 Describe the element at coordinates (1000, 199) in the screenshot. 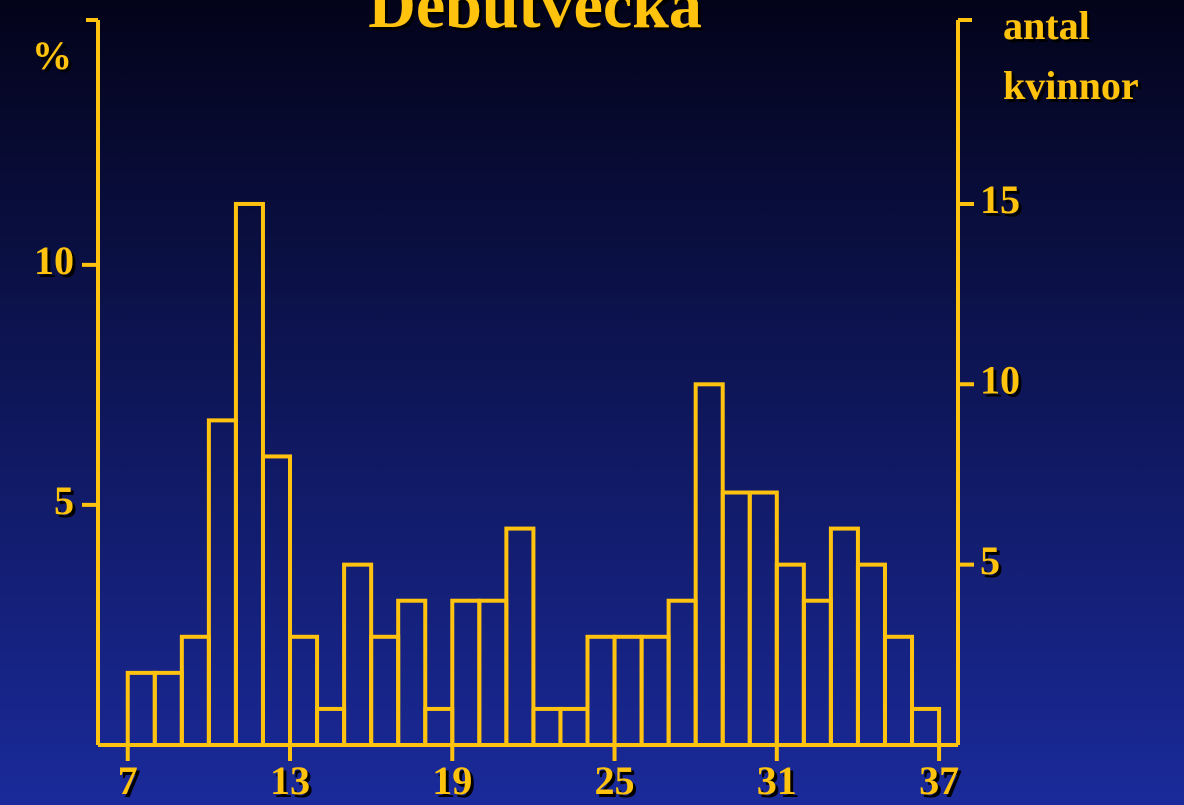

I see `y2-tick-label: 15` at that location.